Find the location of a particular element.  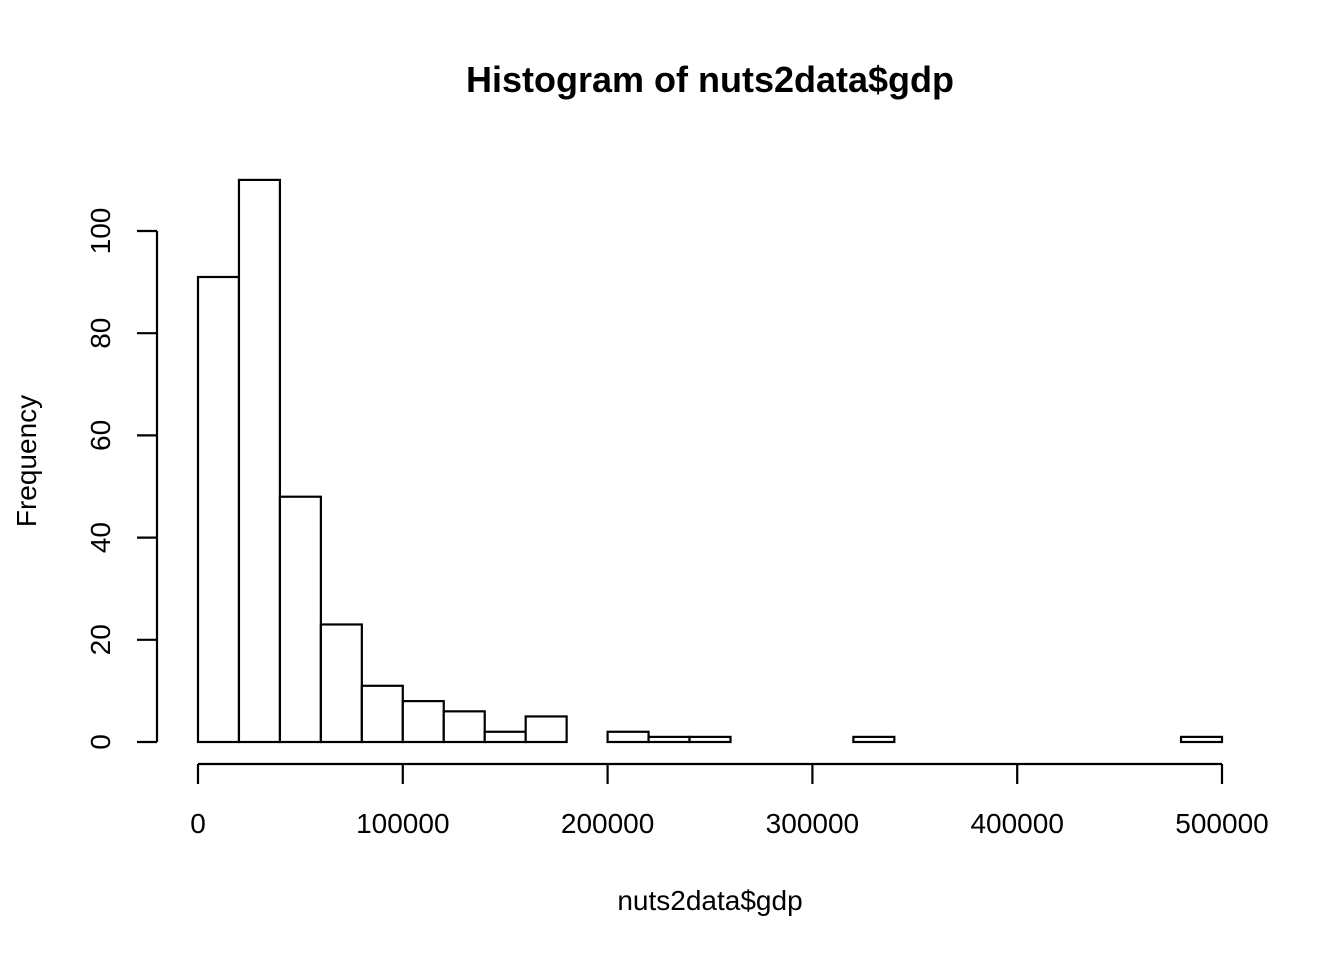

y-tick-label: 0 is located at coordinates (100, 742).